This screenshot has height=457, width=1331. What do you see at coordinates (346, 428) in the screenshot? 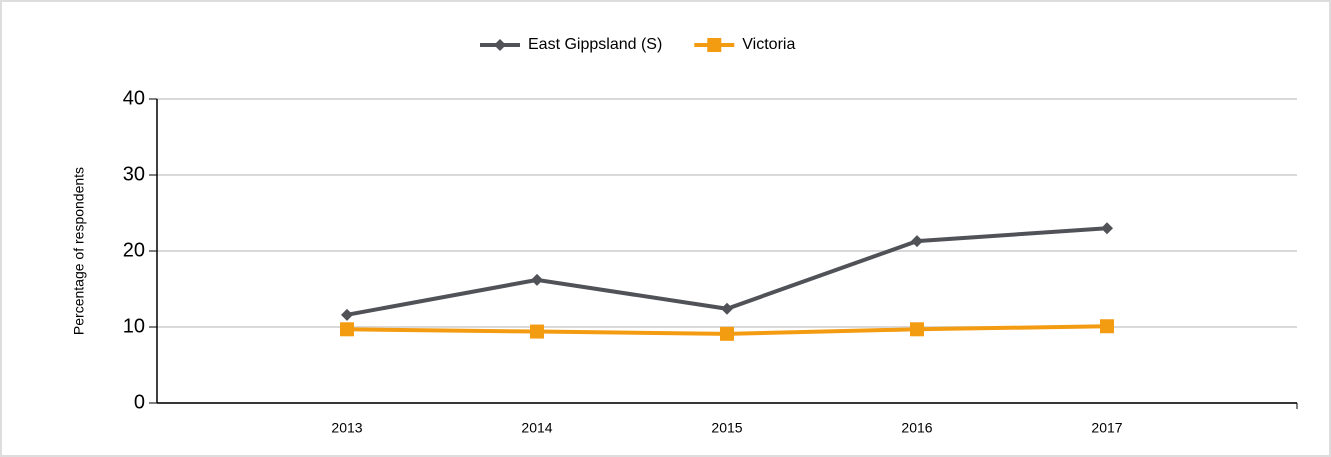
I see `x-tick-label: 2013` at bounding box center [346, 428].